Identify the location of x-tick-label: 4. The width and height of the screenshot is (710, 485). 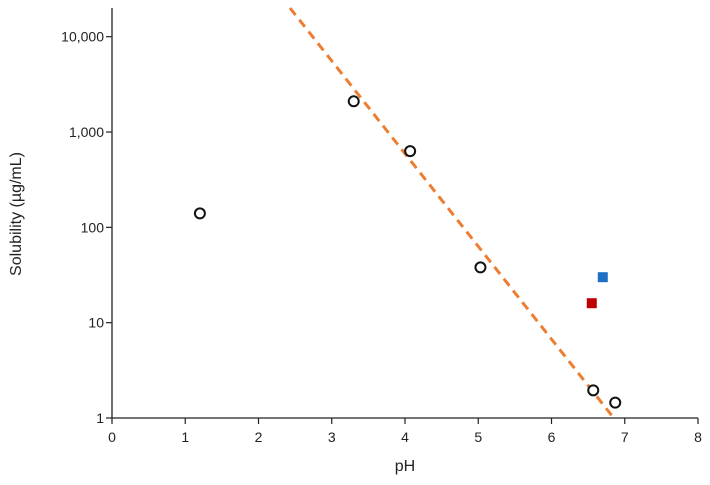
(405, 437).